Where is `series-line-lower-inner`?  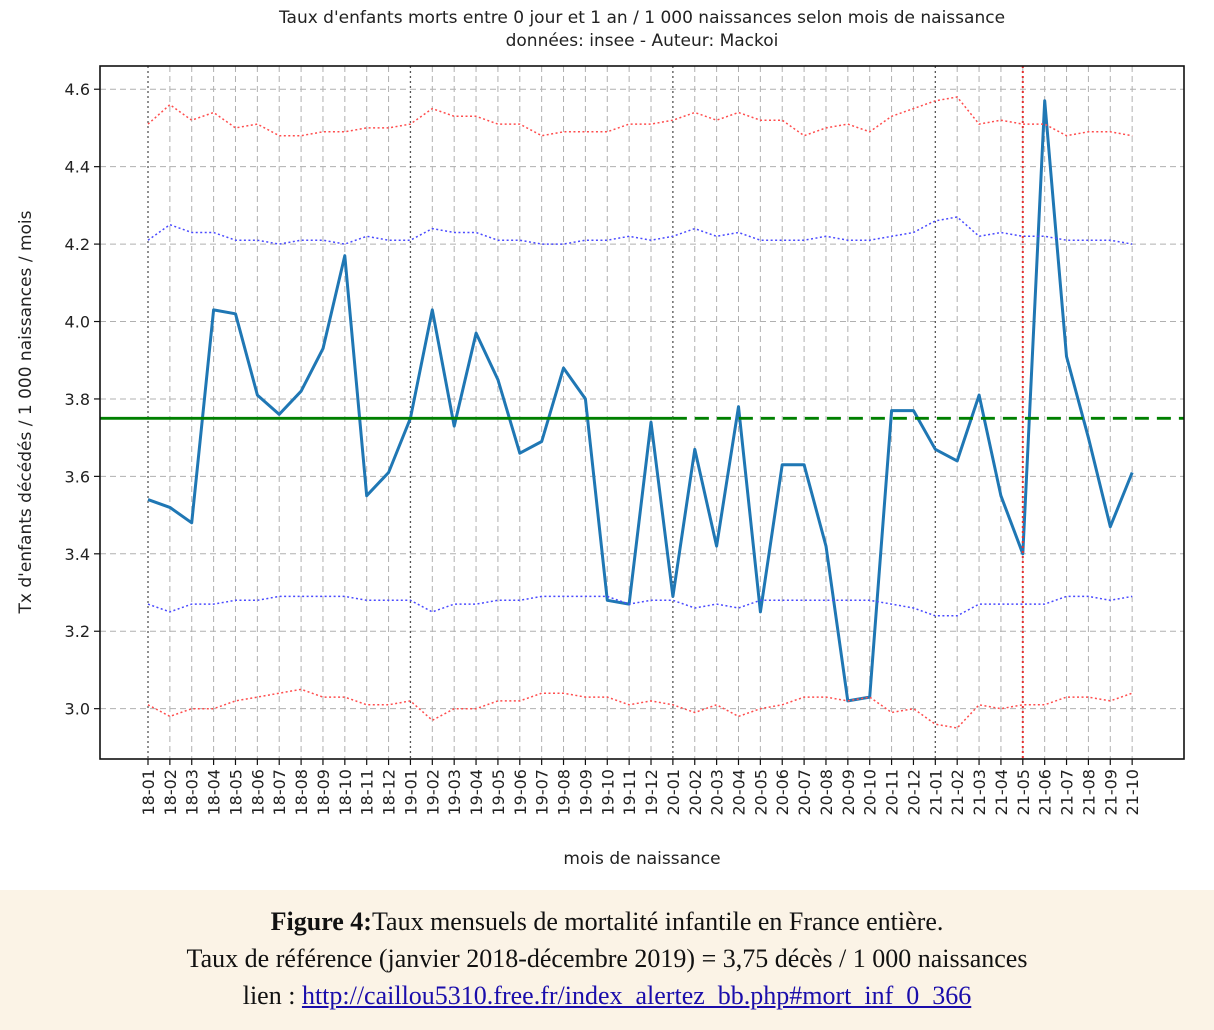 series-line-lower-inner is located at coordinates (640, 606).